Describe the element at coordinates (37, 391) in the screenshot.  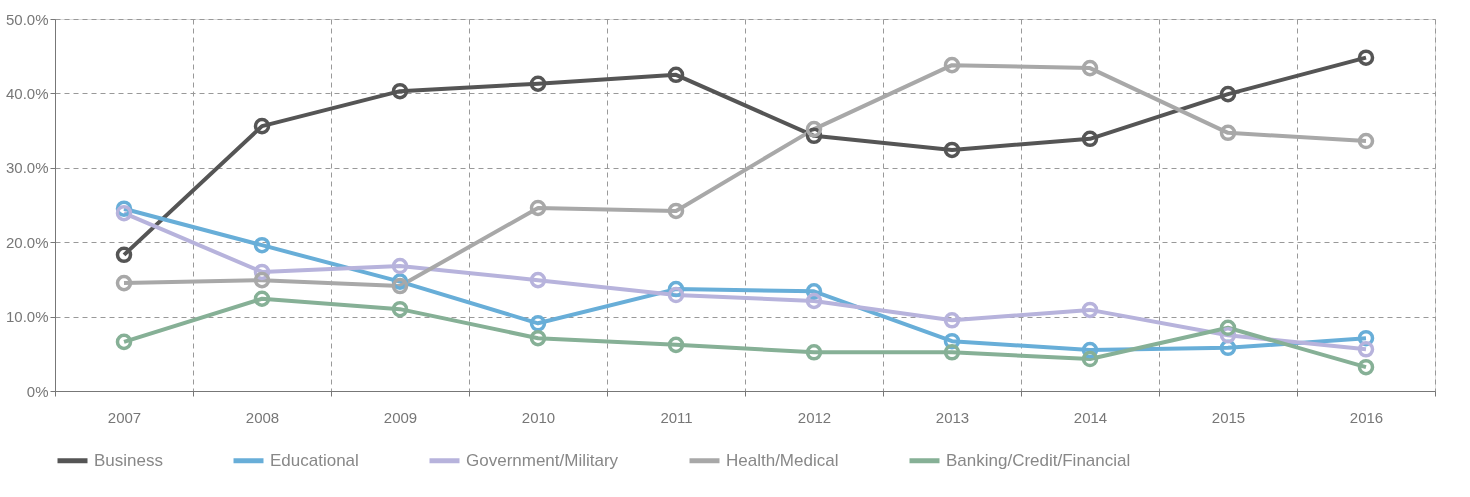
I see `y-tick-label: 0%` at that location.